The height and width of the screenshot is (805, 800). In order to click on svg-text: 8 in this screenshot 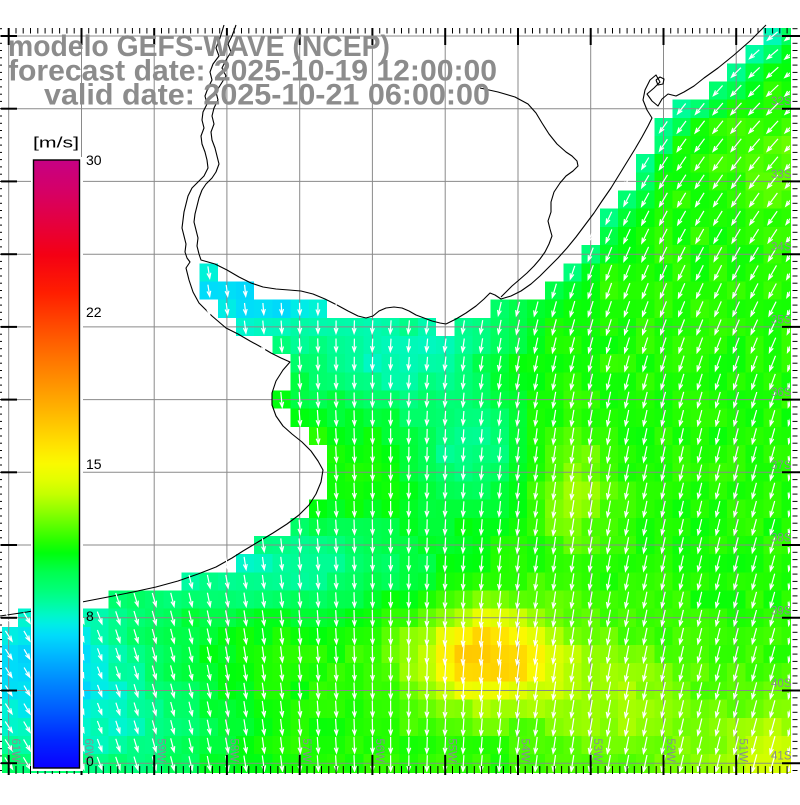, I will do `click(90, 616)`.